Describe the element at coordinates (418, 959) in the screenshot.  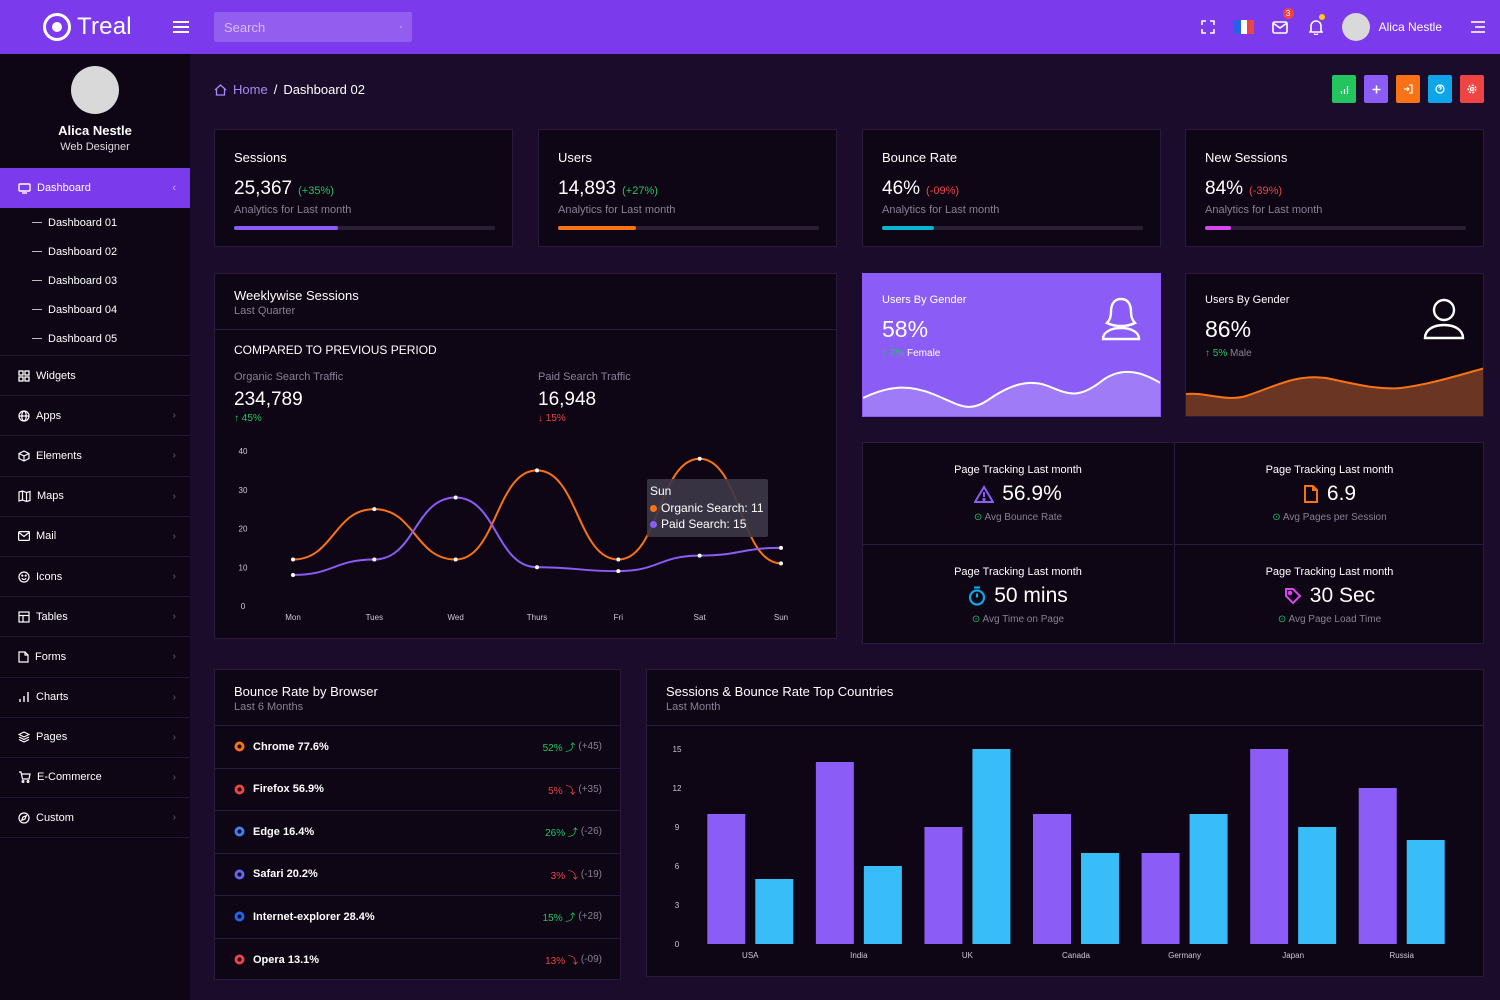
I see `browser-row: Opera 13.1% 13% ⤵ (-09)` at that location.